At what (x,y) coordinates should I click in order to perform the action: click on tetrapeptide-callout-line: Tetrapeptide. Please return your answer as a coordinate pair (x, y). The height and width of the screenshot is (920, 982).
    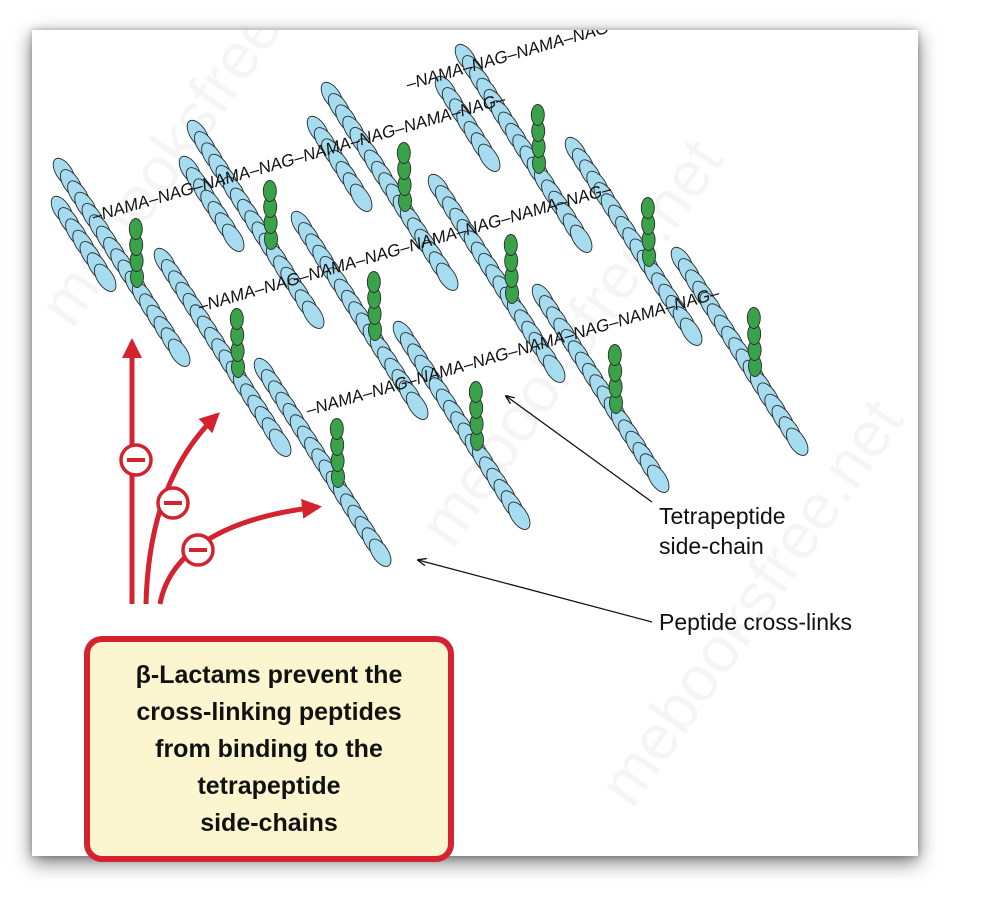
    Looking at the image, I should click on (722, 516).